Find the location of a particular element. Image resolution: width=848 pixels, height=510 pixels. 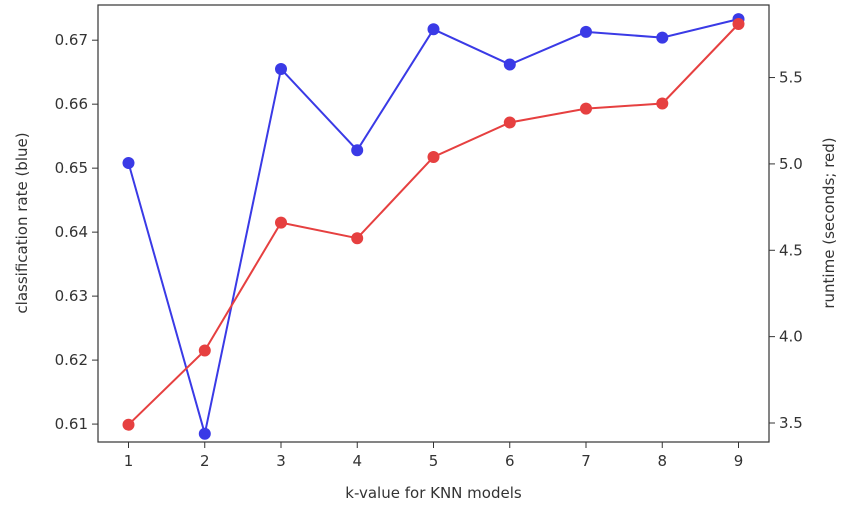

x-tick-label: 3 is located at coordinates (281, 461).